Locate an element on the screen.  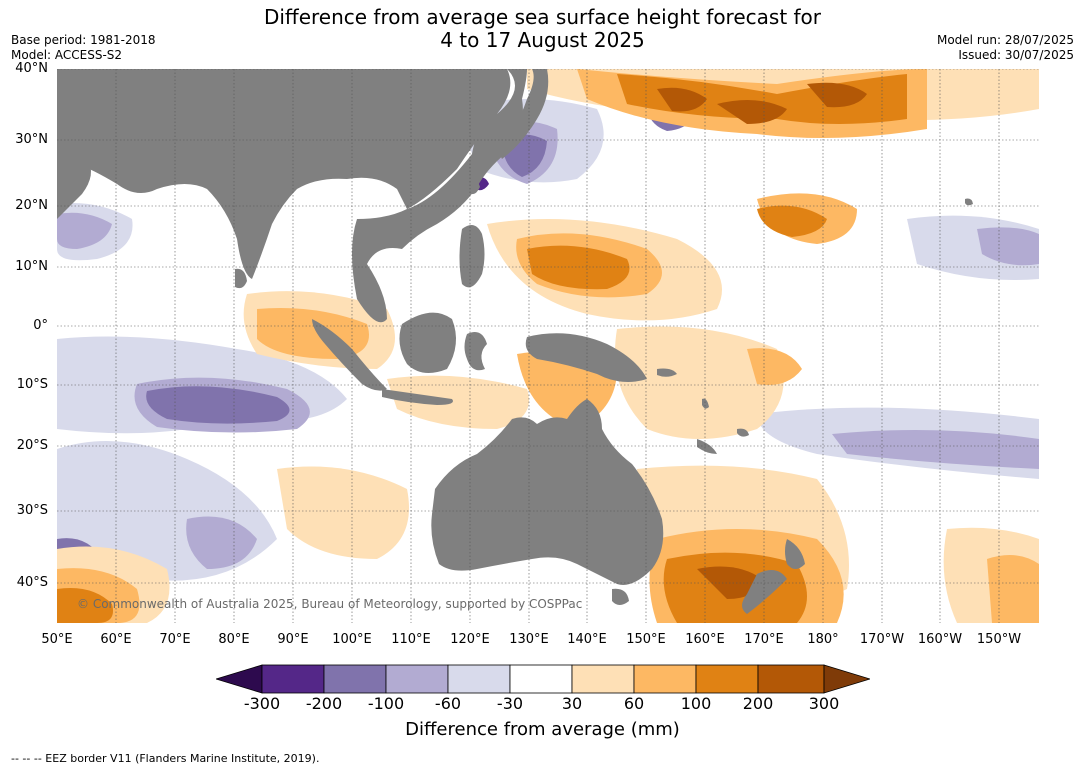
lon-label-50e: 50°E is located at coordinates (57, 639).